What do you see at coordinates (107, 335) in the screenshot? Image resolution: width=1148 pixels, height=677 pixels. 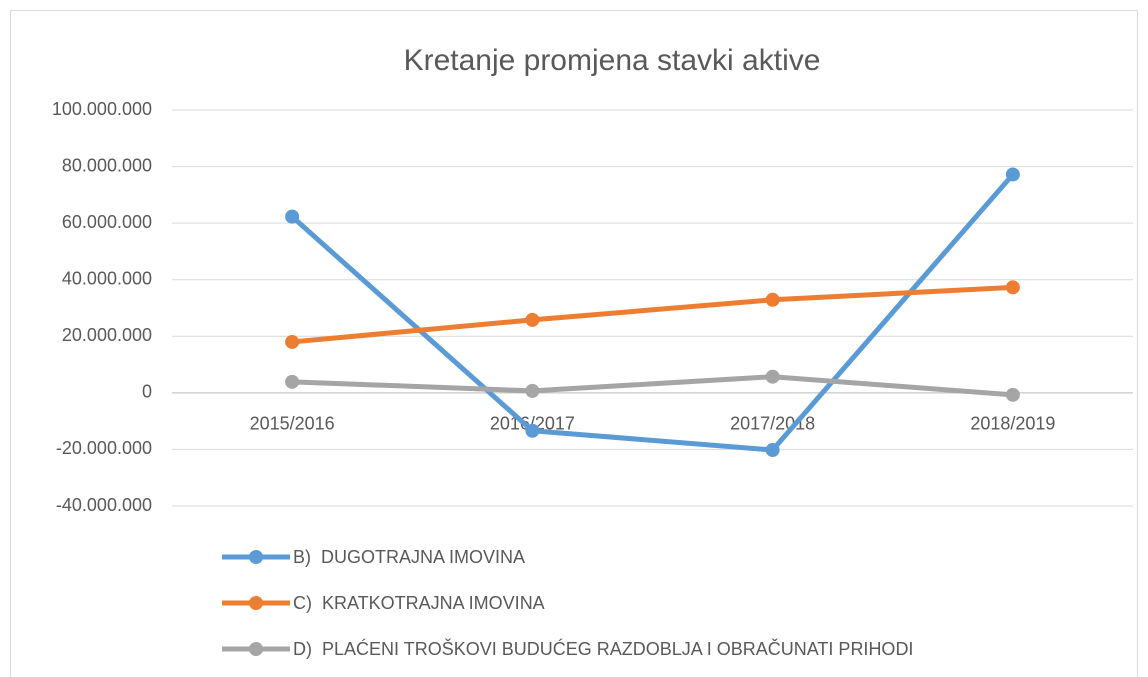 I see `y-tick-label: 20.000.000` at bounding box center [107, 335].